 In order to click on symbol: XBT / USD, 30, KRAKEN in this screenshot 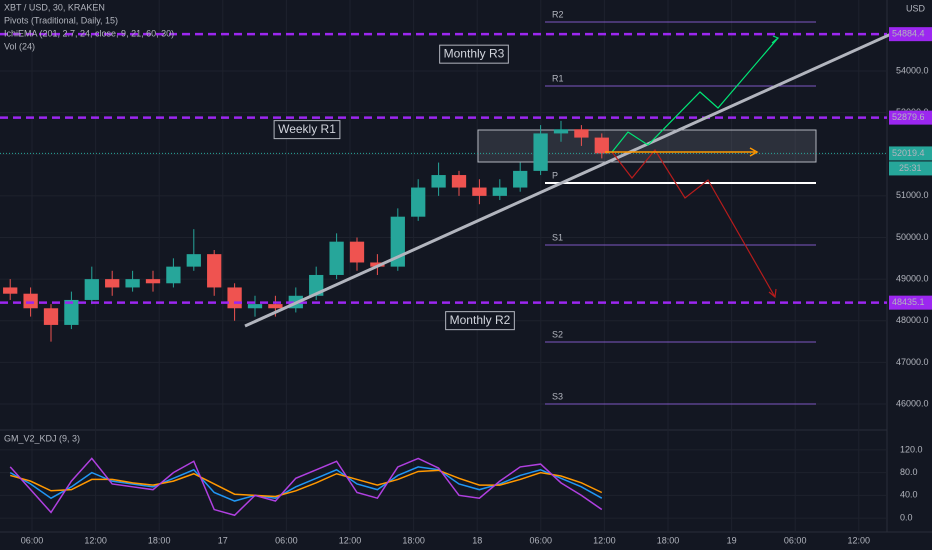, I will do `click(54, 7)`.